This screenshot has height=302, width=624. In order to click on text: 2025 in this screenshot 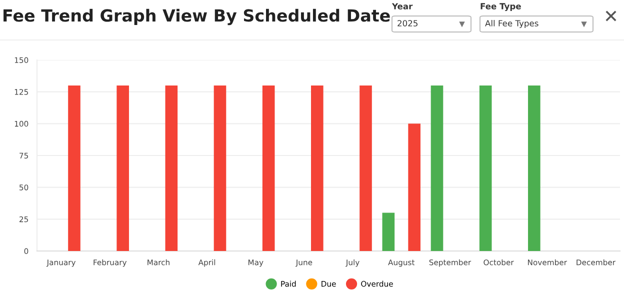, I will do `click(408, 23)`.